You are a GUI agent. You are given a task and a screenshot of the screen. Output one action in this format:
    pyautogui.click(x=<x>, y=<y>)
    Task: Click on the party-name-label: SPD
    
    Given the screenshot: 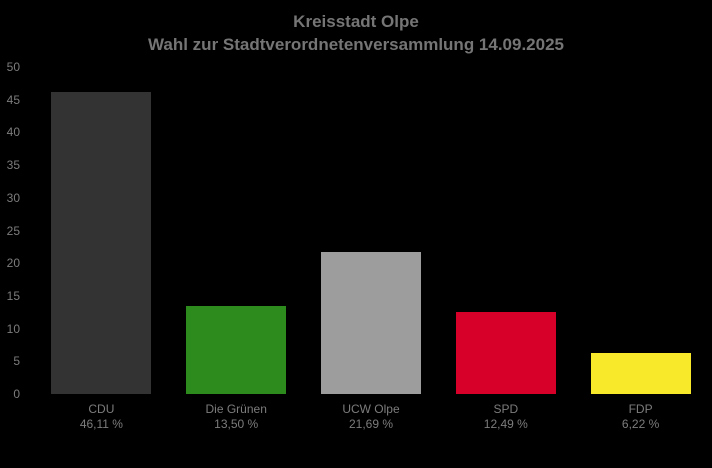 What is the action you would take?
    pyautogui.click(x=506, y=409)
    